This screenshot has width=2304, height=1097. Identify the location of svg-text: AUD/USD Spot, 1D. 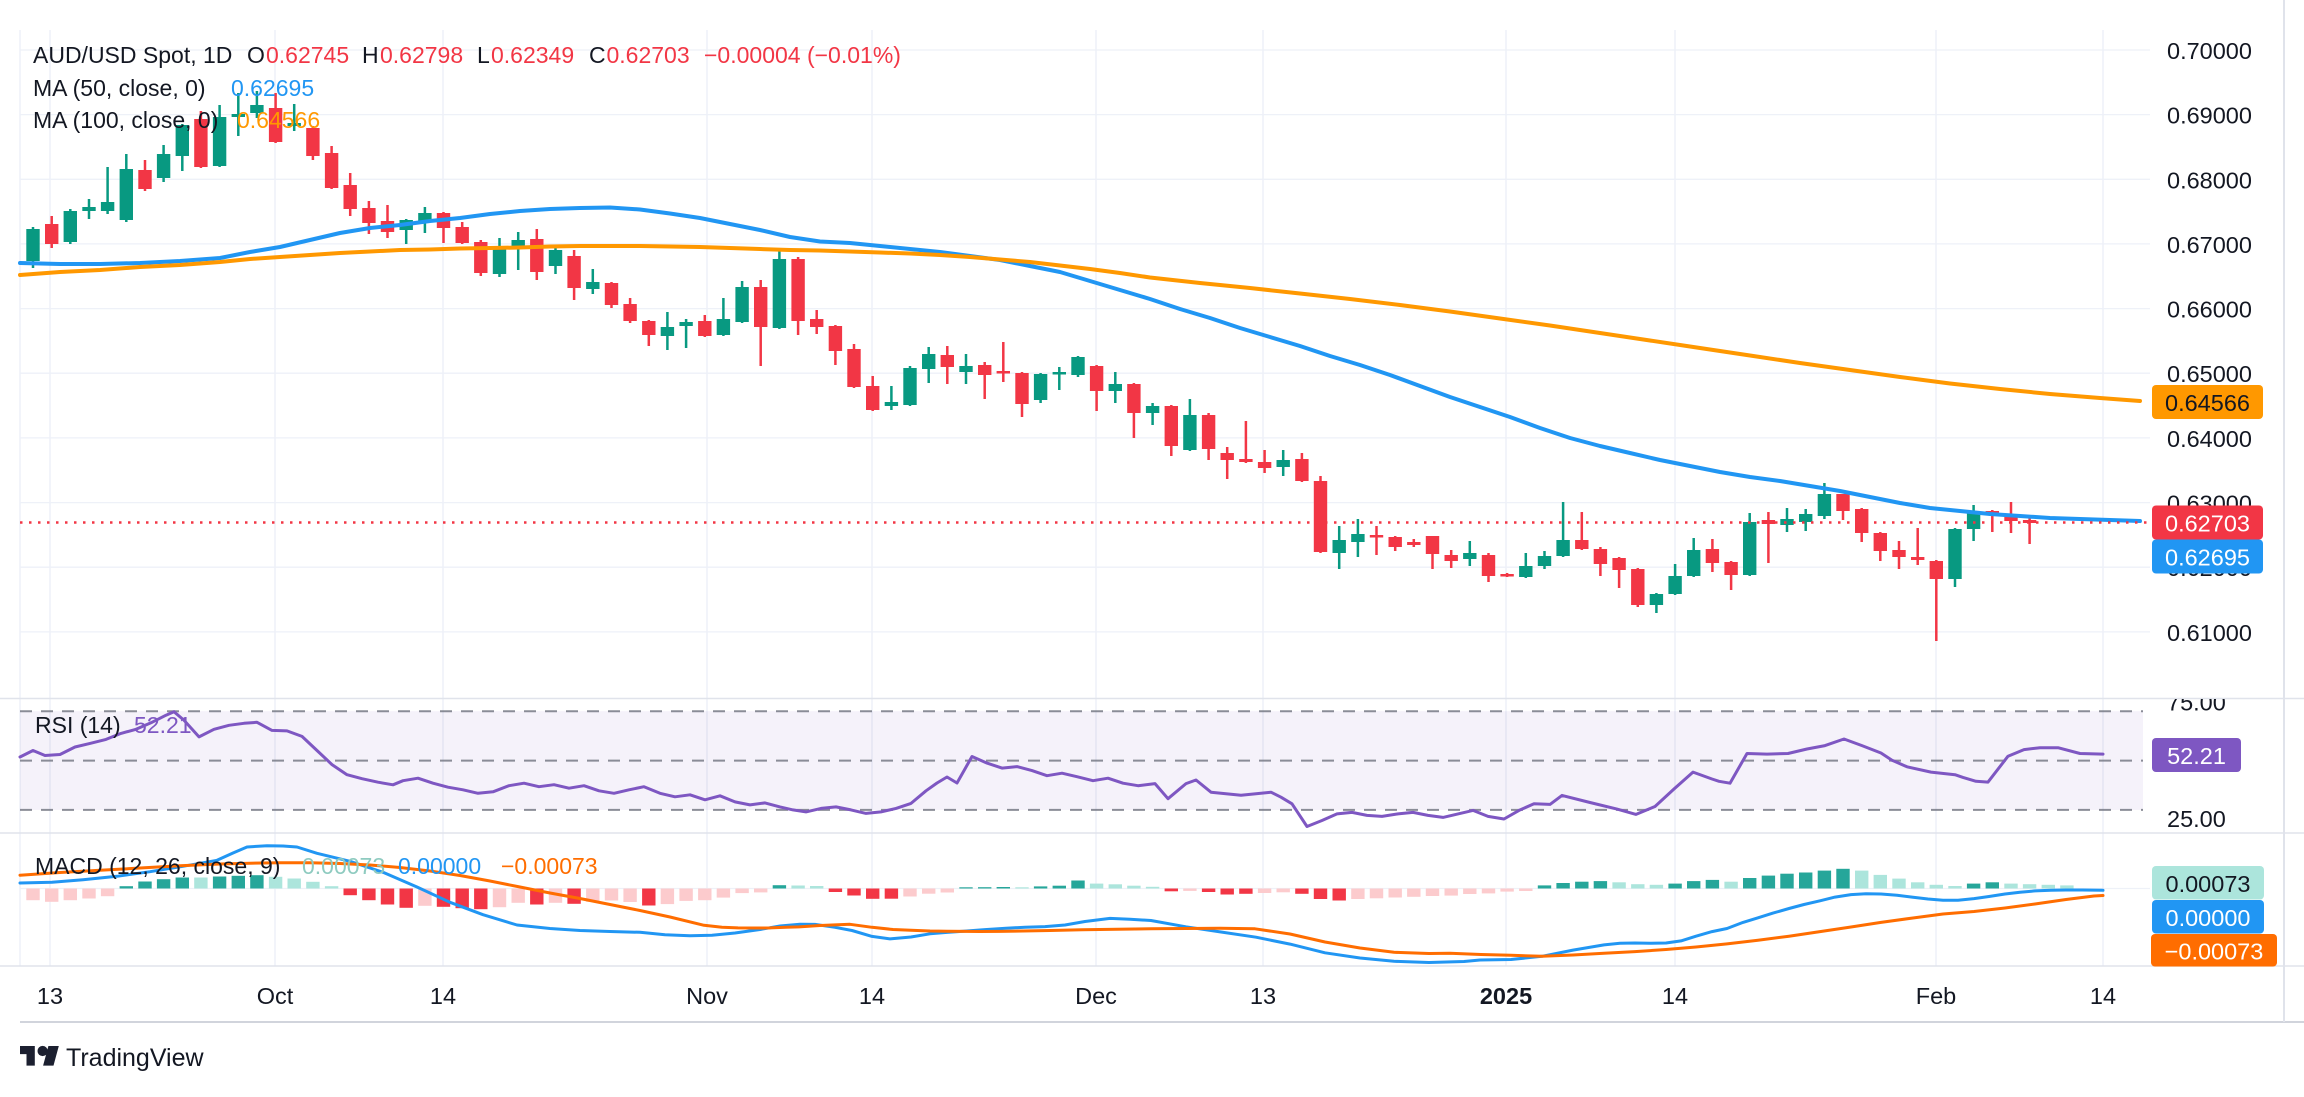
(132, 55).